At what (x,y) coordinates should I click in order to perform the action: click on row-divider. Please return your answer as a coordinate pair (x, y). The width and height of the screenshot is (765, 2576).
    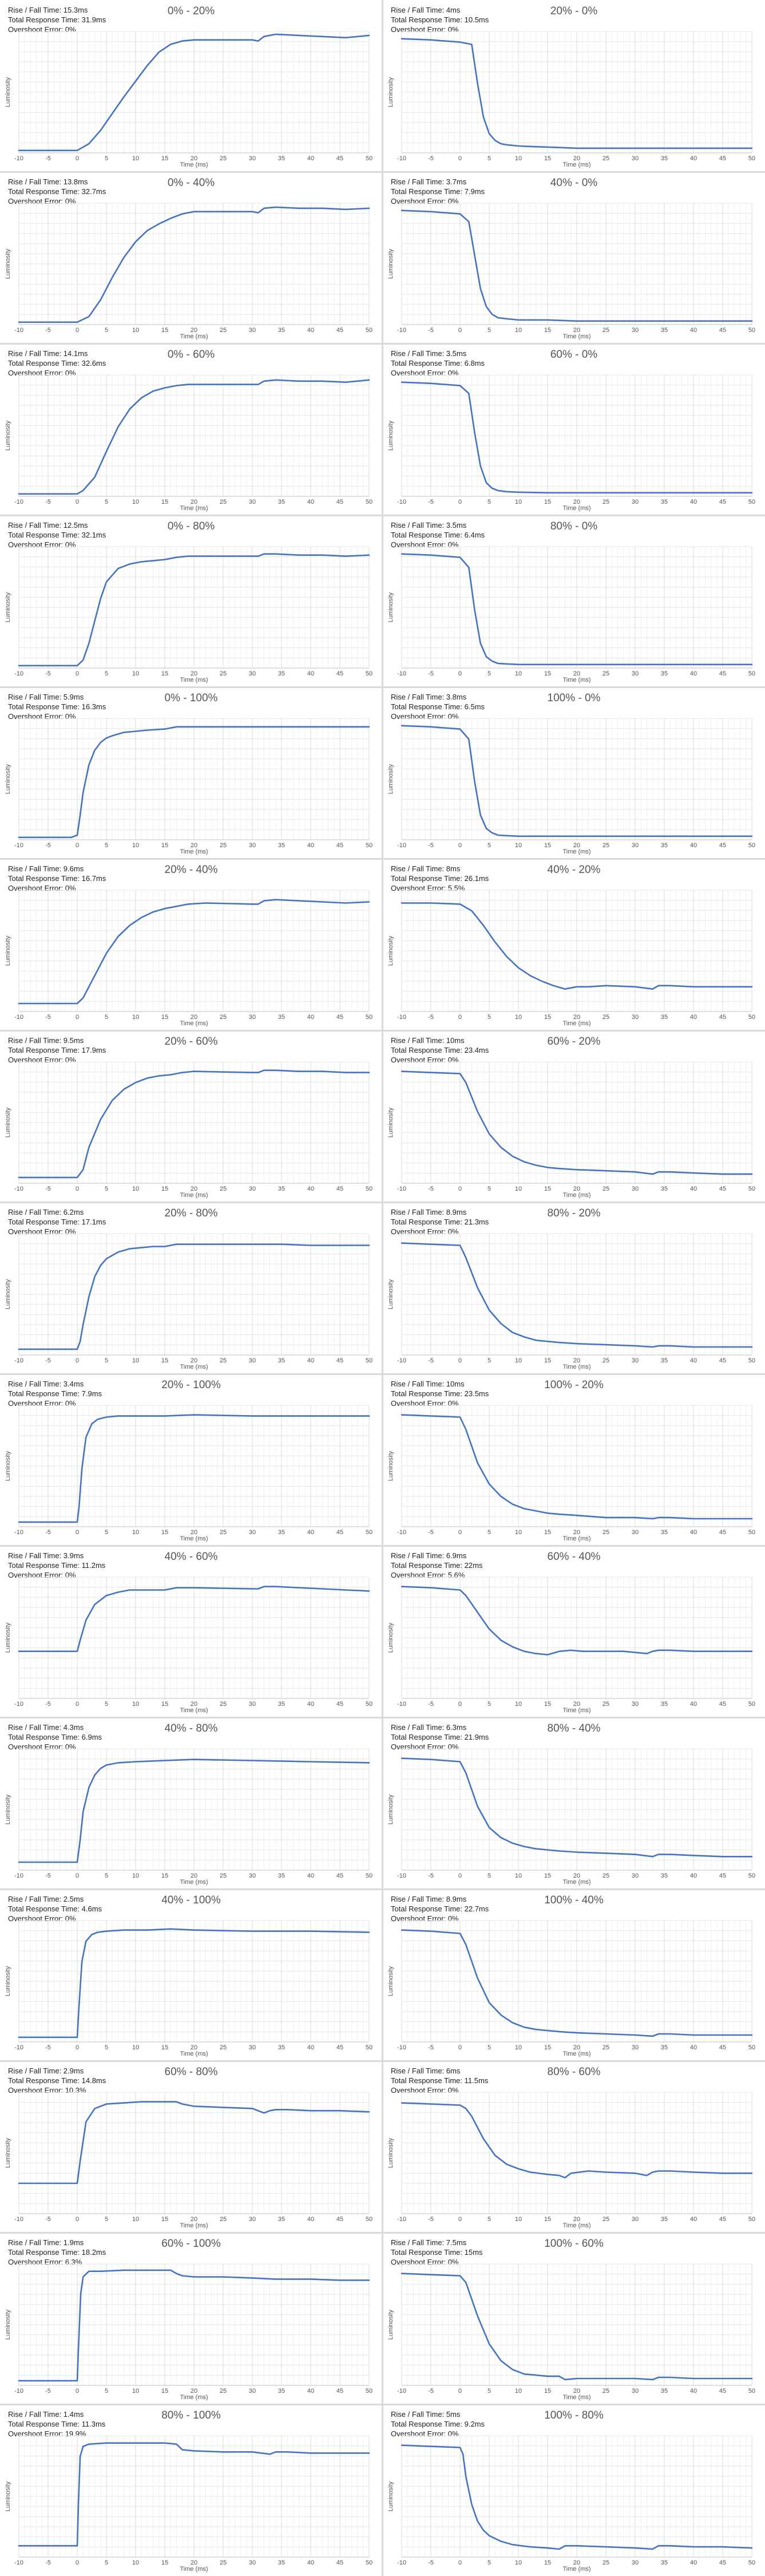
    Looking at the image, I should click on (382, 859).